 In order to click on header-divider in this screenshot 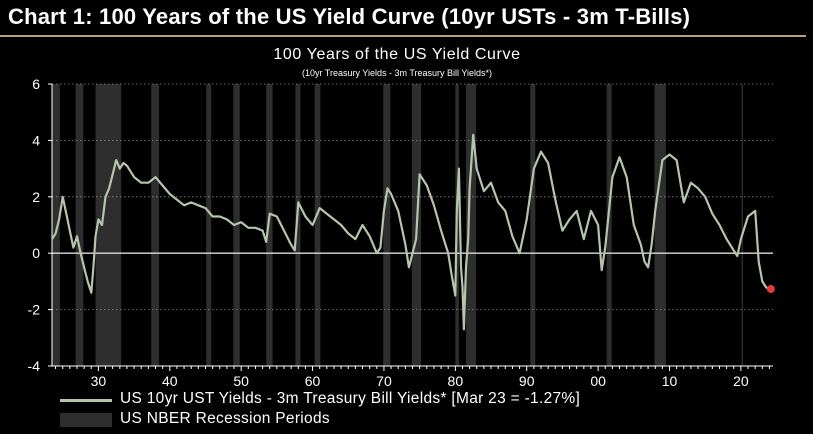, I will do `click(403, 36)`.